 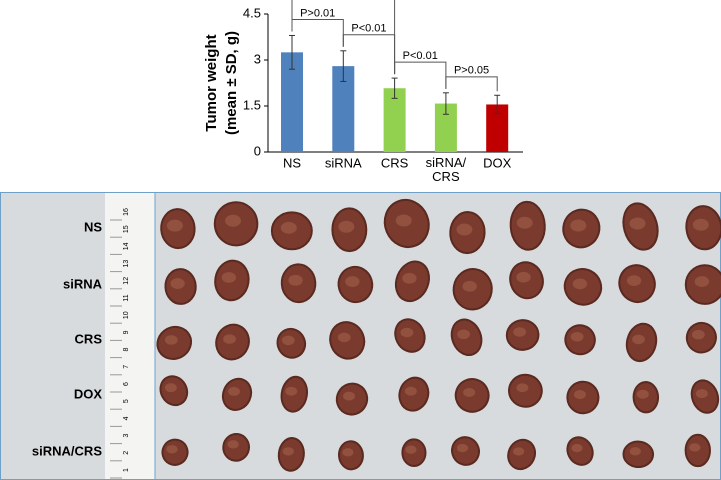 What do you see at coordinates (257, 150) in the screenshot?
I see `y-tick-label: 0` at bounding box center [257, 150].